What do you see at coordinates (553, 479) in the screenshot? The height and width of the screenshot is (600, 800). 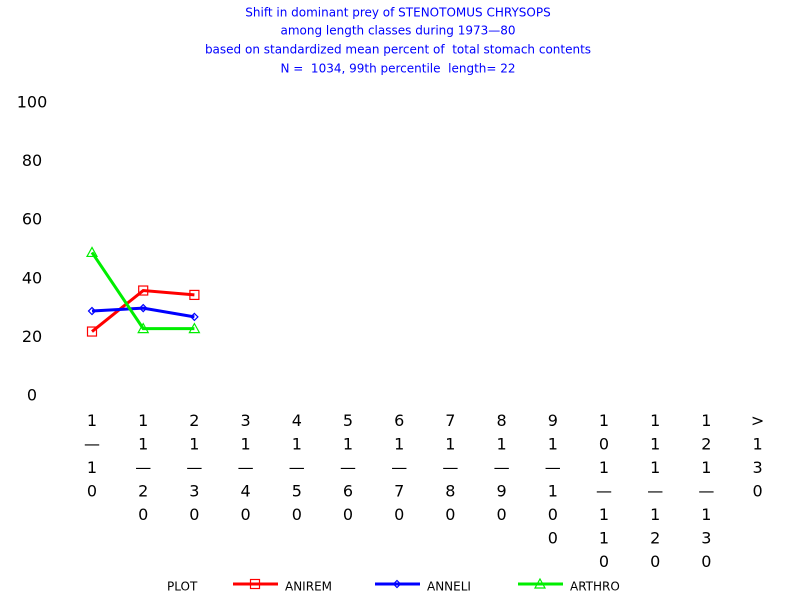 I see `x-tick-label: 9 1—1 0 0` at bounding box center [553, 479].